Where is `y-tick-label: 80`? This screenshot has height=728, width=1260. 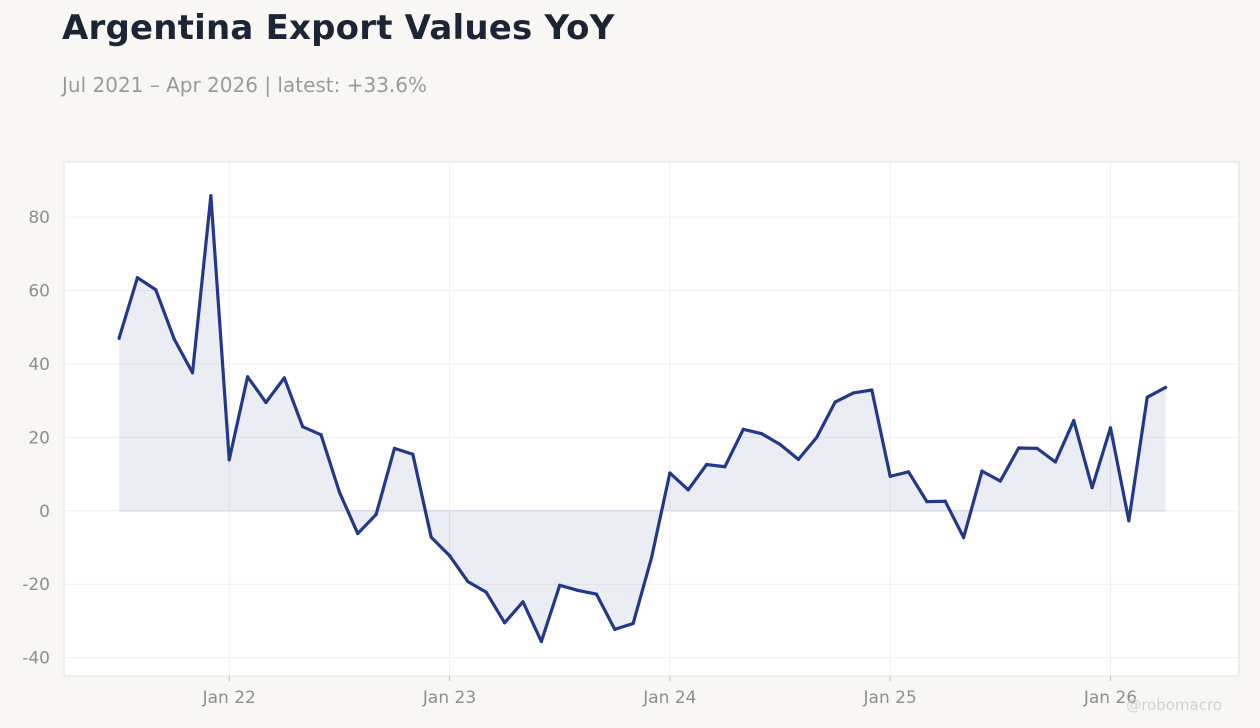 y-tick-label: 80 is located at coordinates (39, 218).